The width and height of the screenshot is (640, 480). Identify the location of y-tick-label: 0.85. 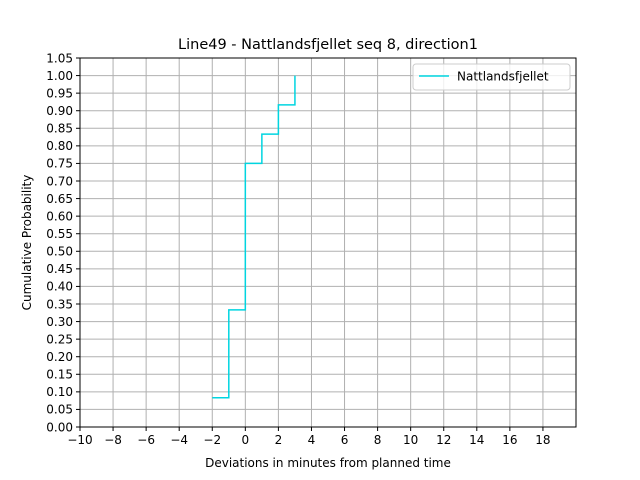
(59, 129).